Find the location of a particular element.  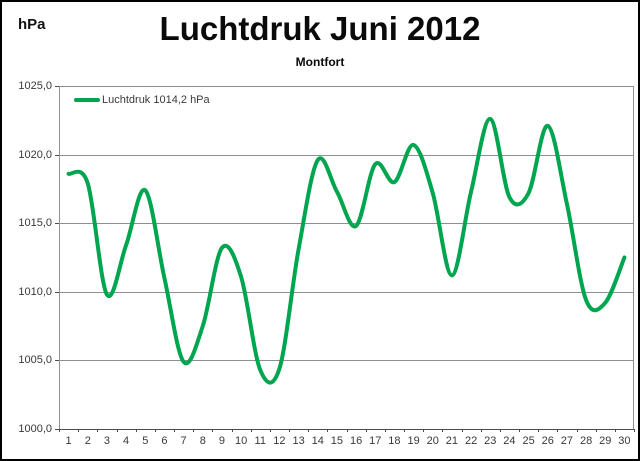

x-axis-label: 27 is located at coordinates (567, 441).